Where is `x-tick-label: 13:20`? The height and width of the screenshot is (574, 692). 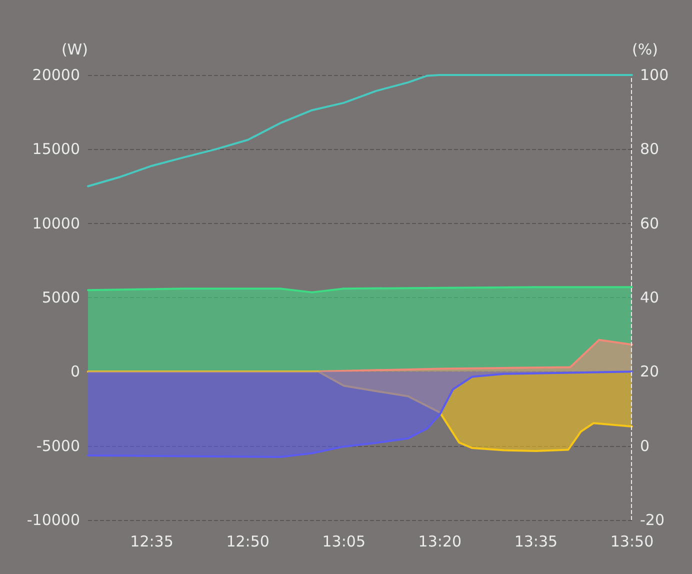
x-tick-label: 13:20 is located at coordinates (440, 541).